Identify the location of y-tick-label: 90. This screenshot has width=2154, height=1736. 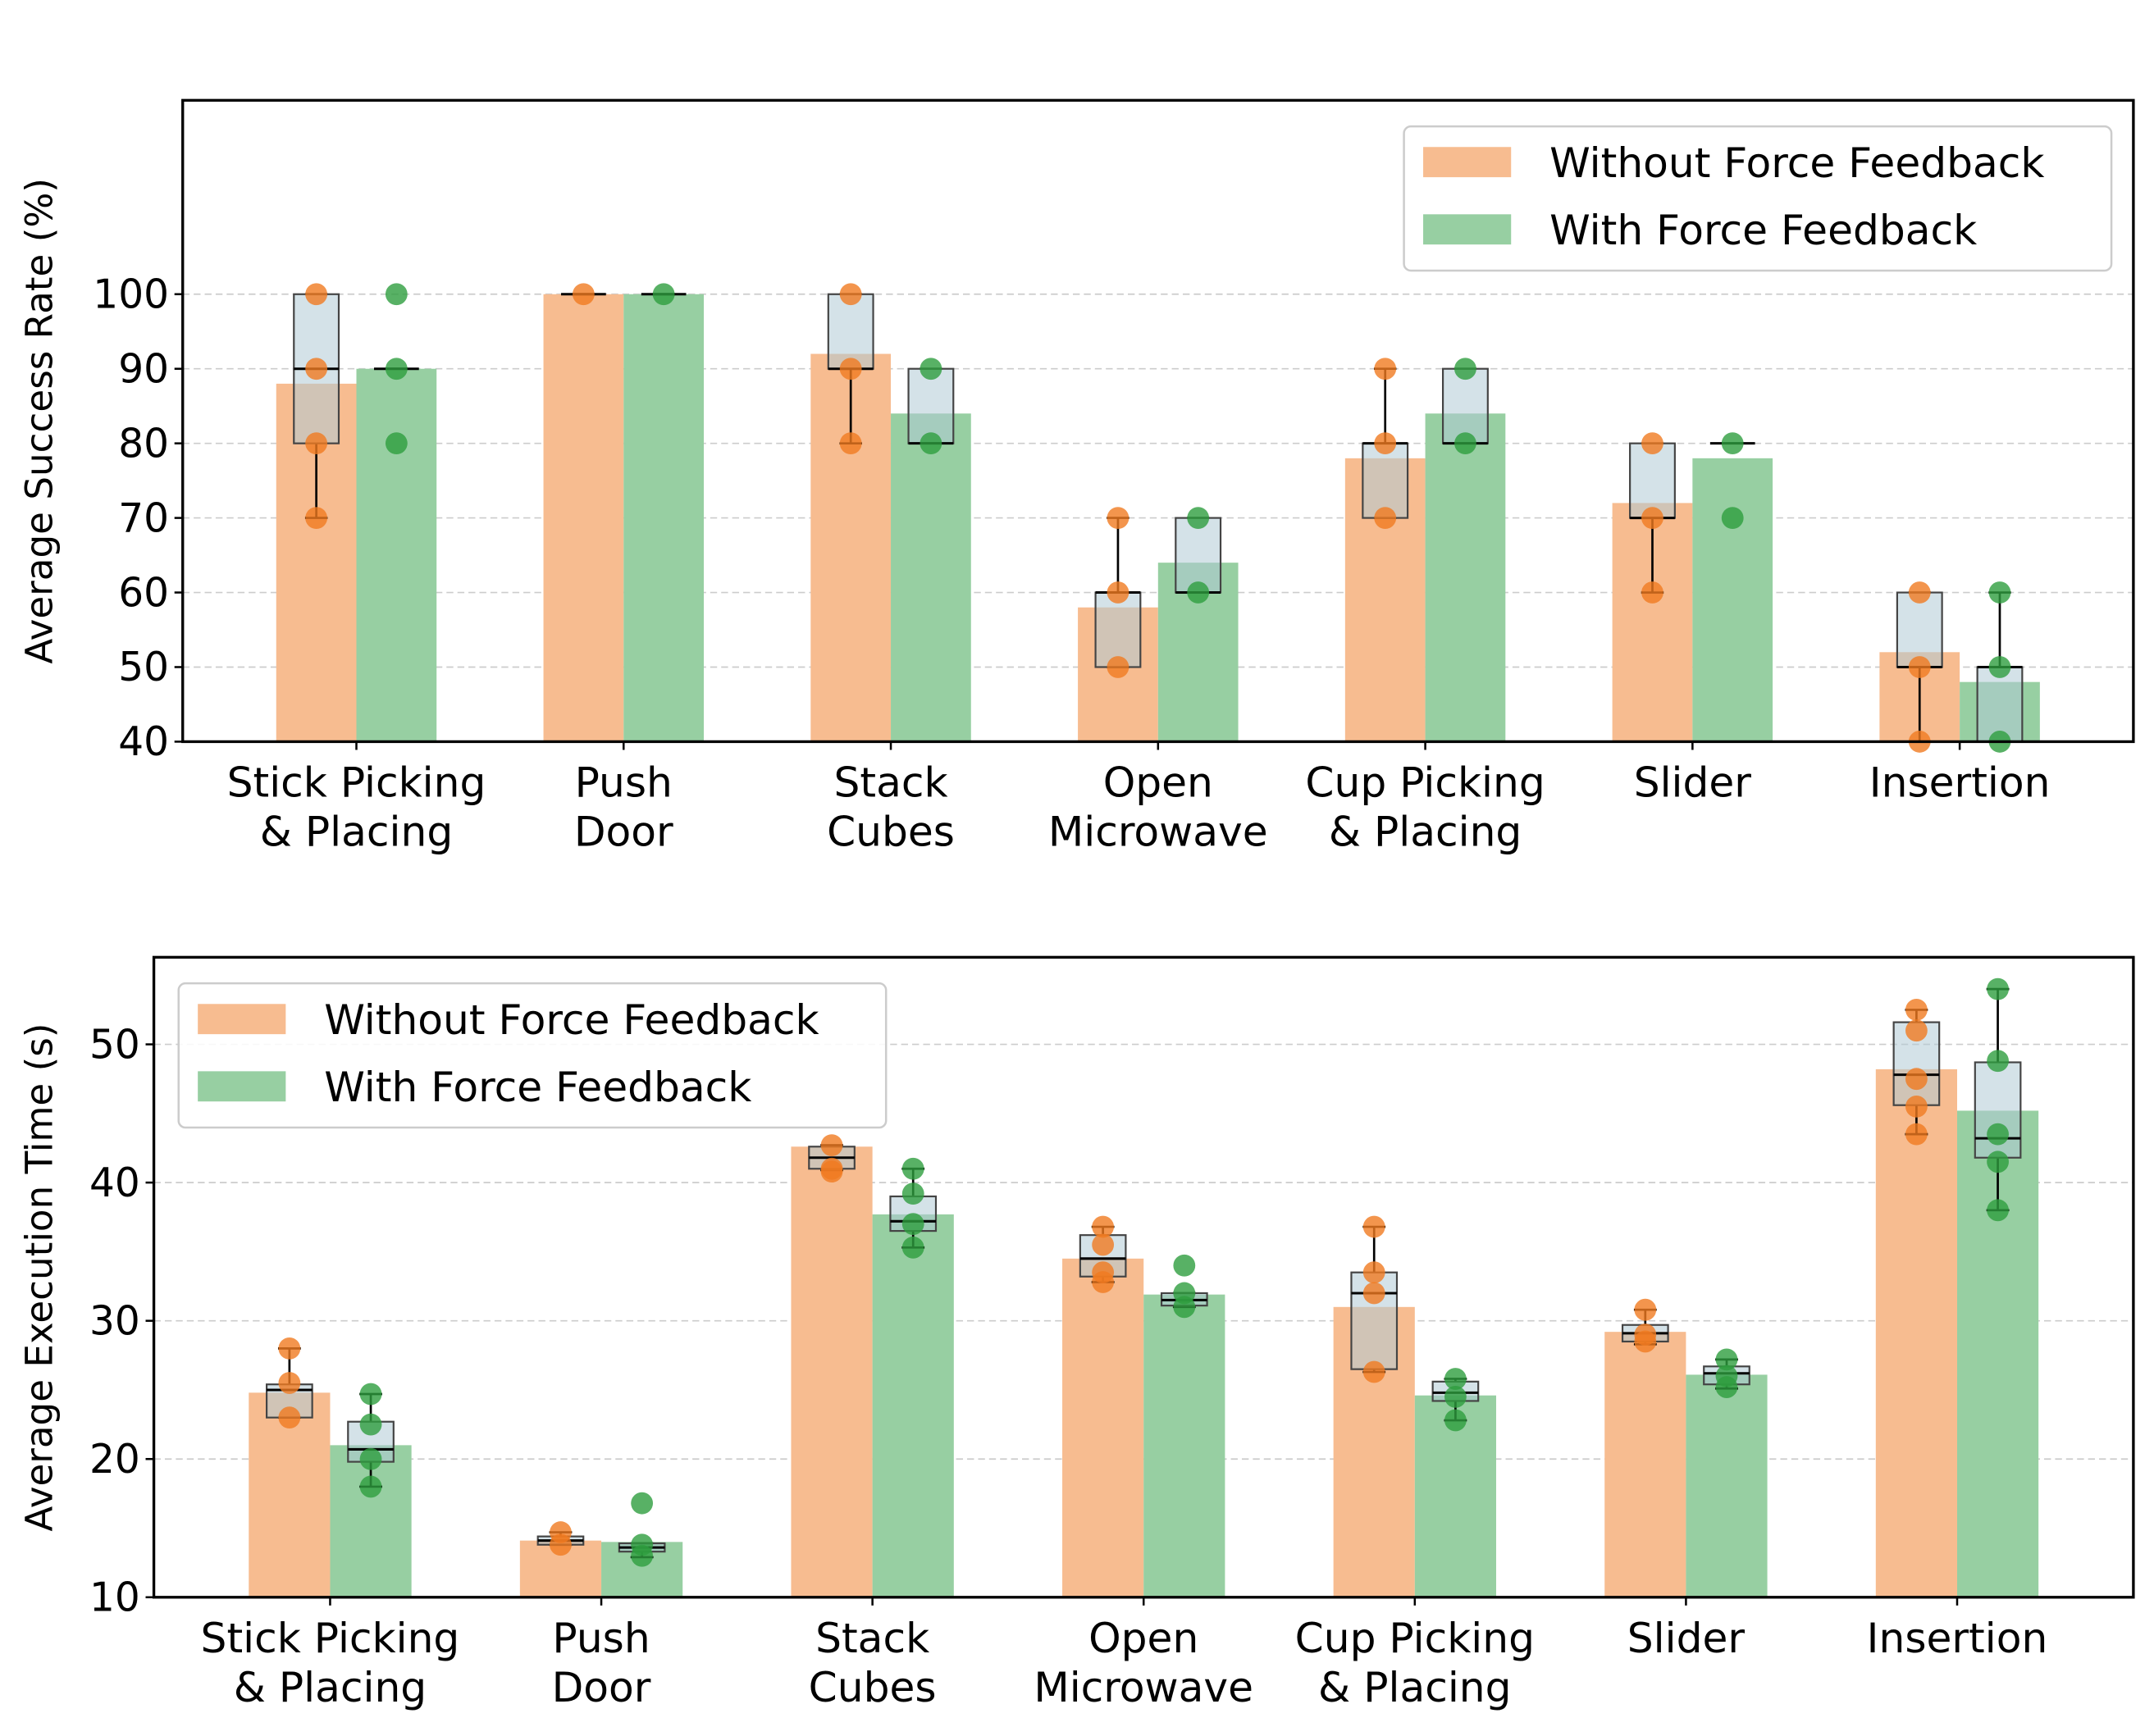
(143, 369).